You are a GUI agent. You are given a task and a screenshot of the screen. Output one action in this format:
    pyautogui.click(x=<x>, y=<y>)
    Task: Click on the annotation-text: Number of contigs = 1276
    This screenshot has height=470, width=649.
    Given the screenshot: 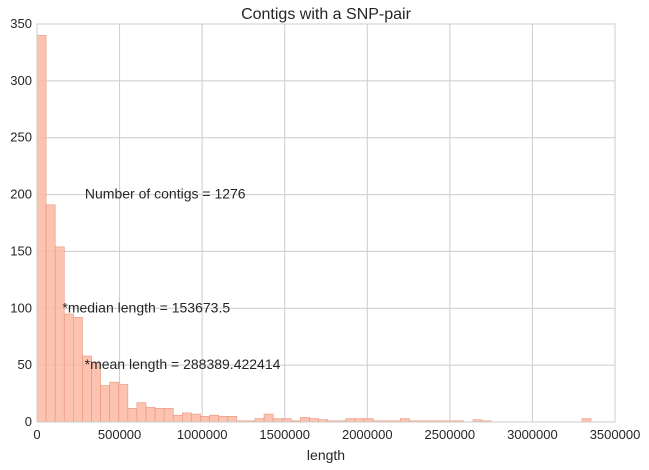 What is the action you would take?
    pyautogui.click(x=165, y=194)
    